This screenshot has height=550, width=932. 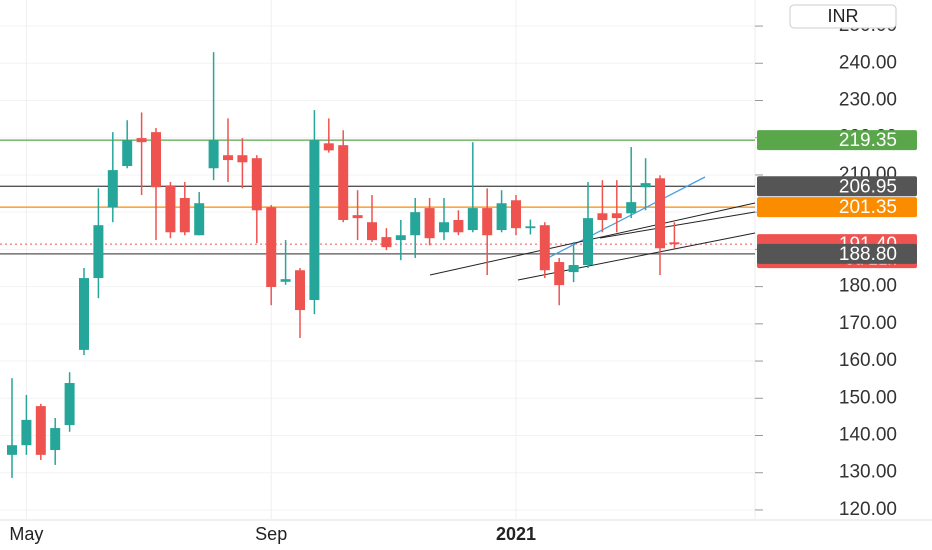 I want to click on y-tick-label: 160.00, so click(x=868, y=360).